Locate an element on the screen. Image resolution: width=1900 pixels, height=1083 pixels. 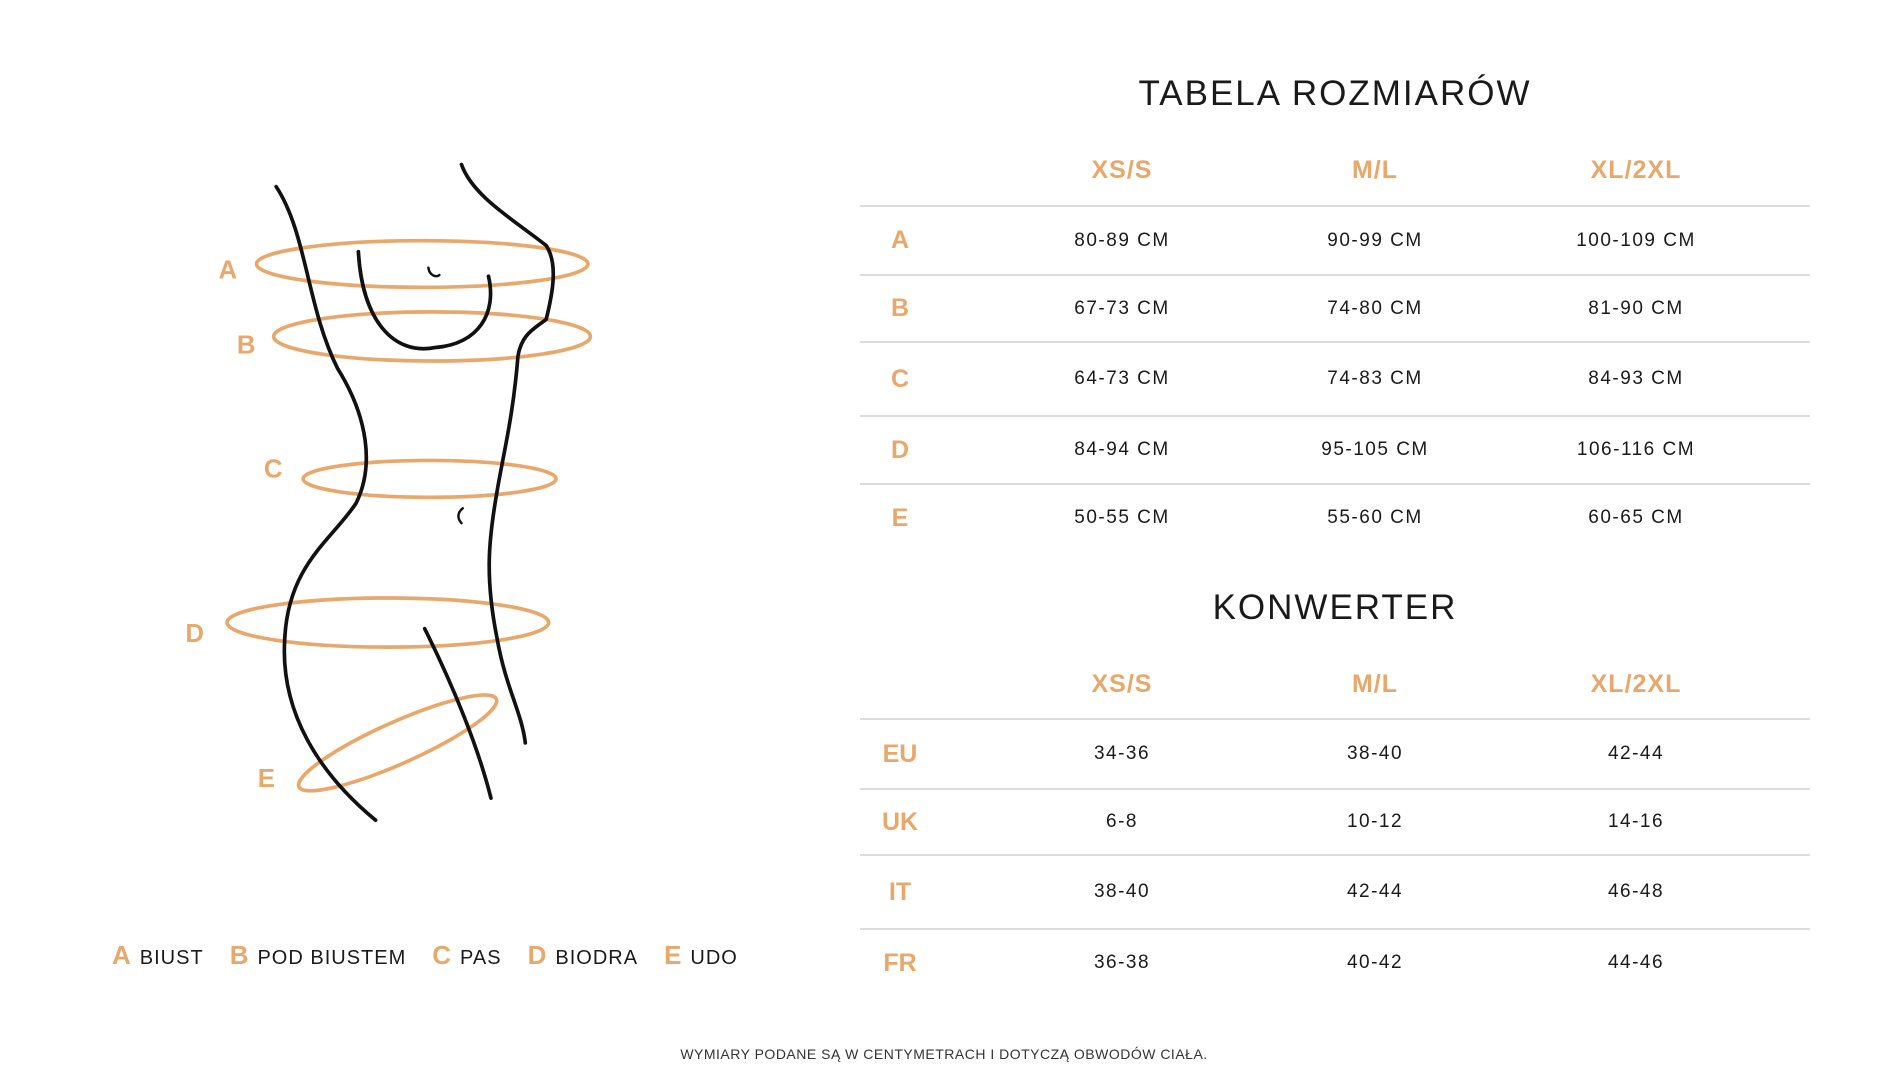
table-cell: 64-73 CM is located at coordinates (1122, 378).